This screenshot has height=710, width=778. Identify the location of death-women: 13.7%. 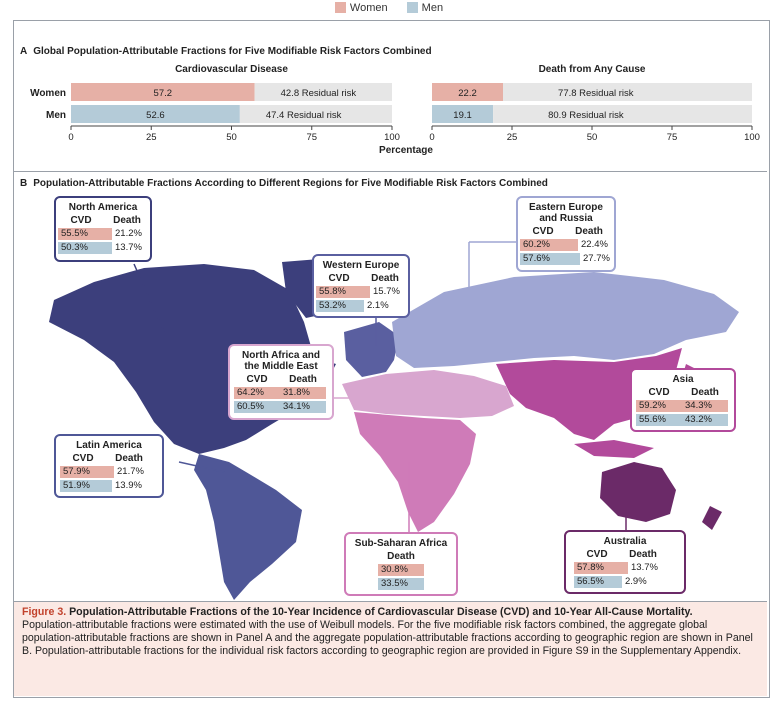
(643, 568).